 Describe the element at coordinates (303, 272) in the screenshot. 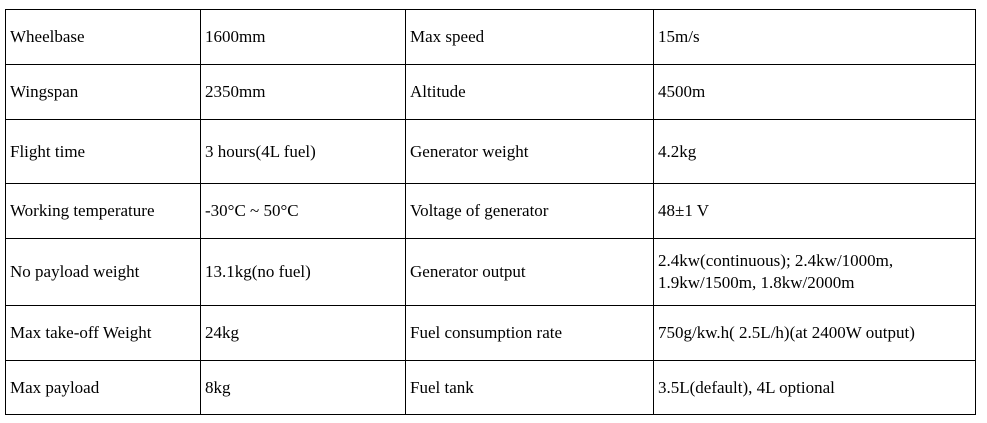

I see `spec-value: 13.1kg(no fuel)` at that location.